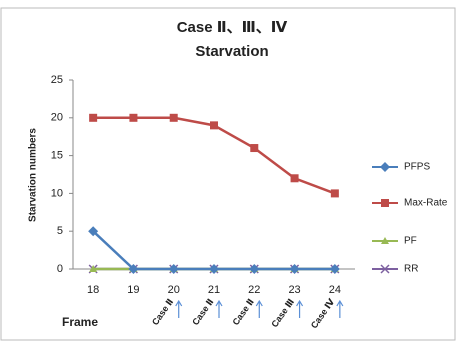  What do you see at coordinates (33, 175) in the screenshot?
I see `y-axis-label: Starvation numbers` at bounding box center [33, 175].